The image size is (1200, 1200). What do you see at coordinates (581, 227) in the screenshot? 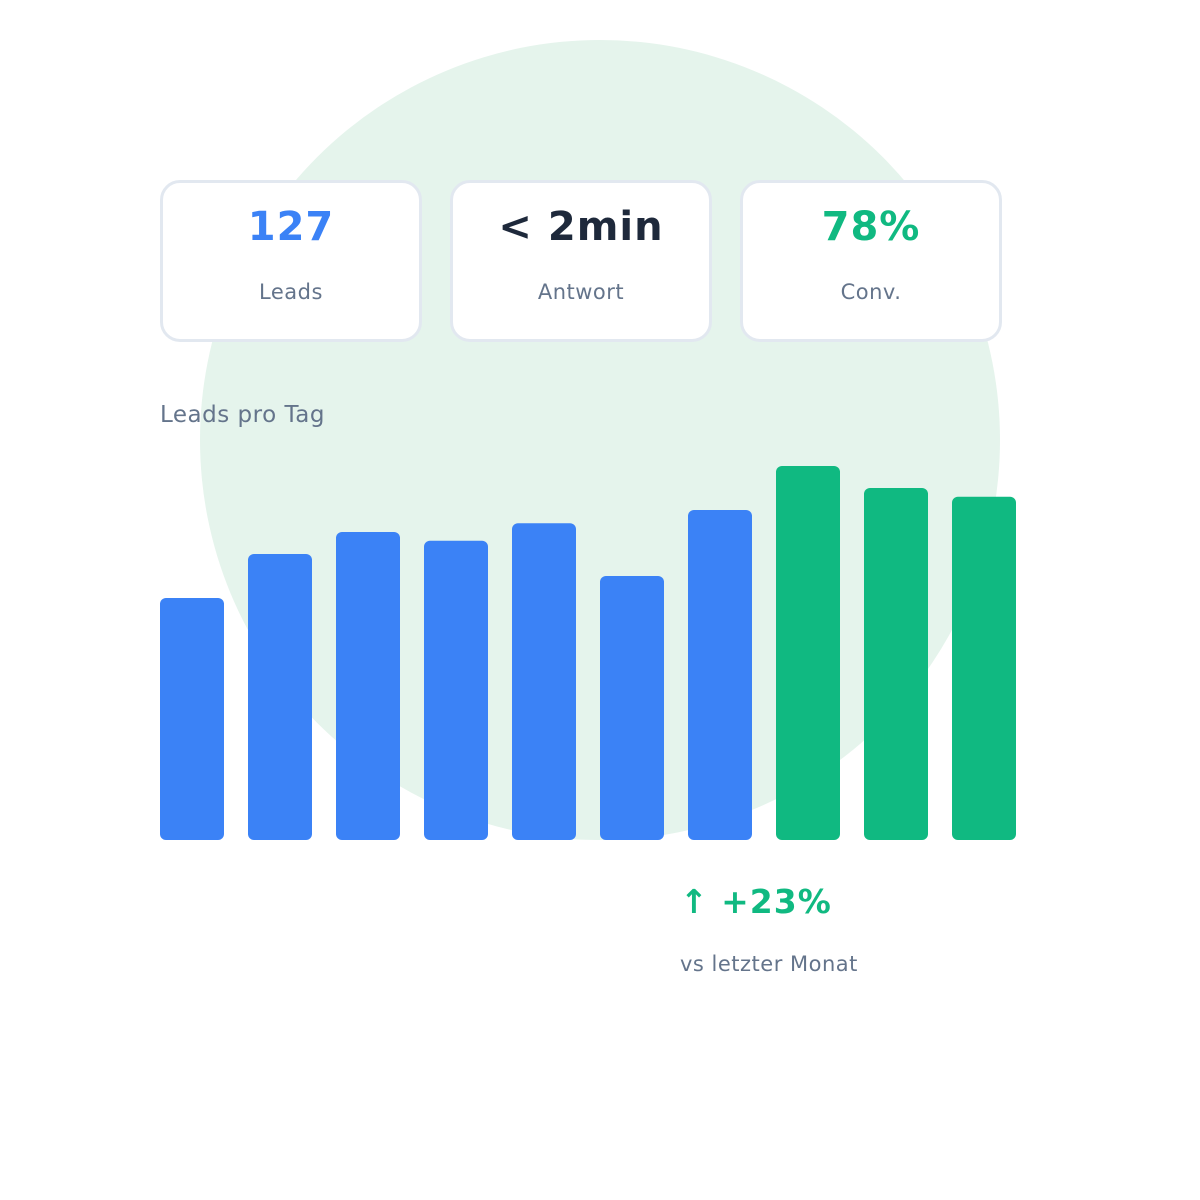
I see `kpi-response-value: < 2min` at bounding box center [581, 227].